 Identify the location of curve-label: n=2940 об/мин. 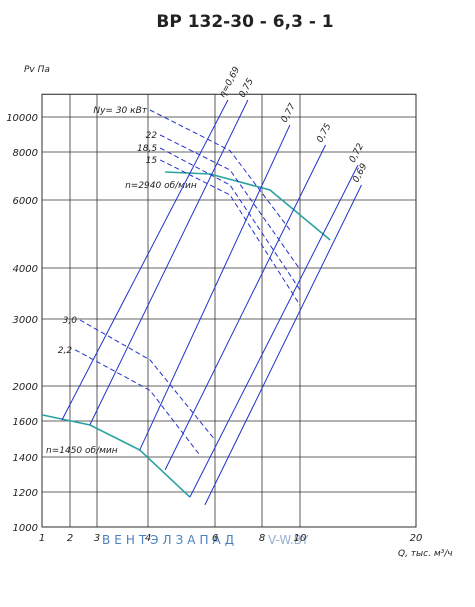
(161, 186).